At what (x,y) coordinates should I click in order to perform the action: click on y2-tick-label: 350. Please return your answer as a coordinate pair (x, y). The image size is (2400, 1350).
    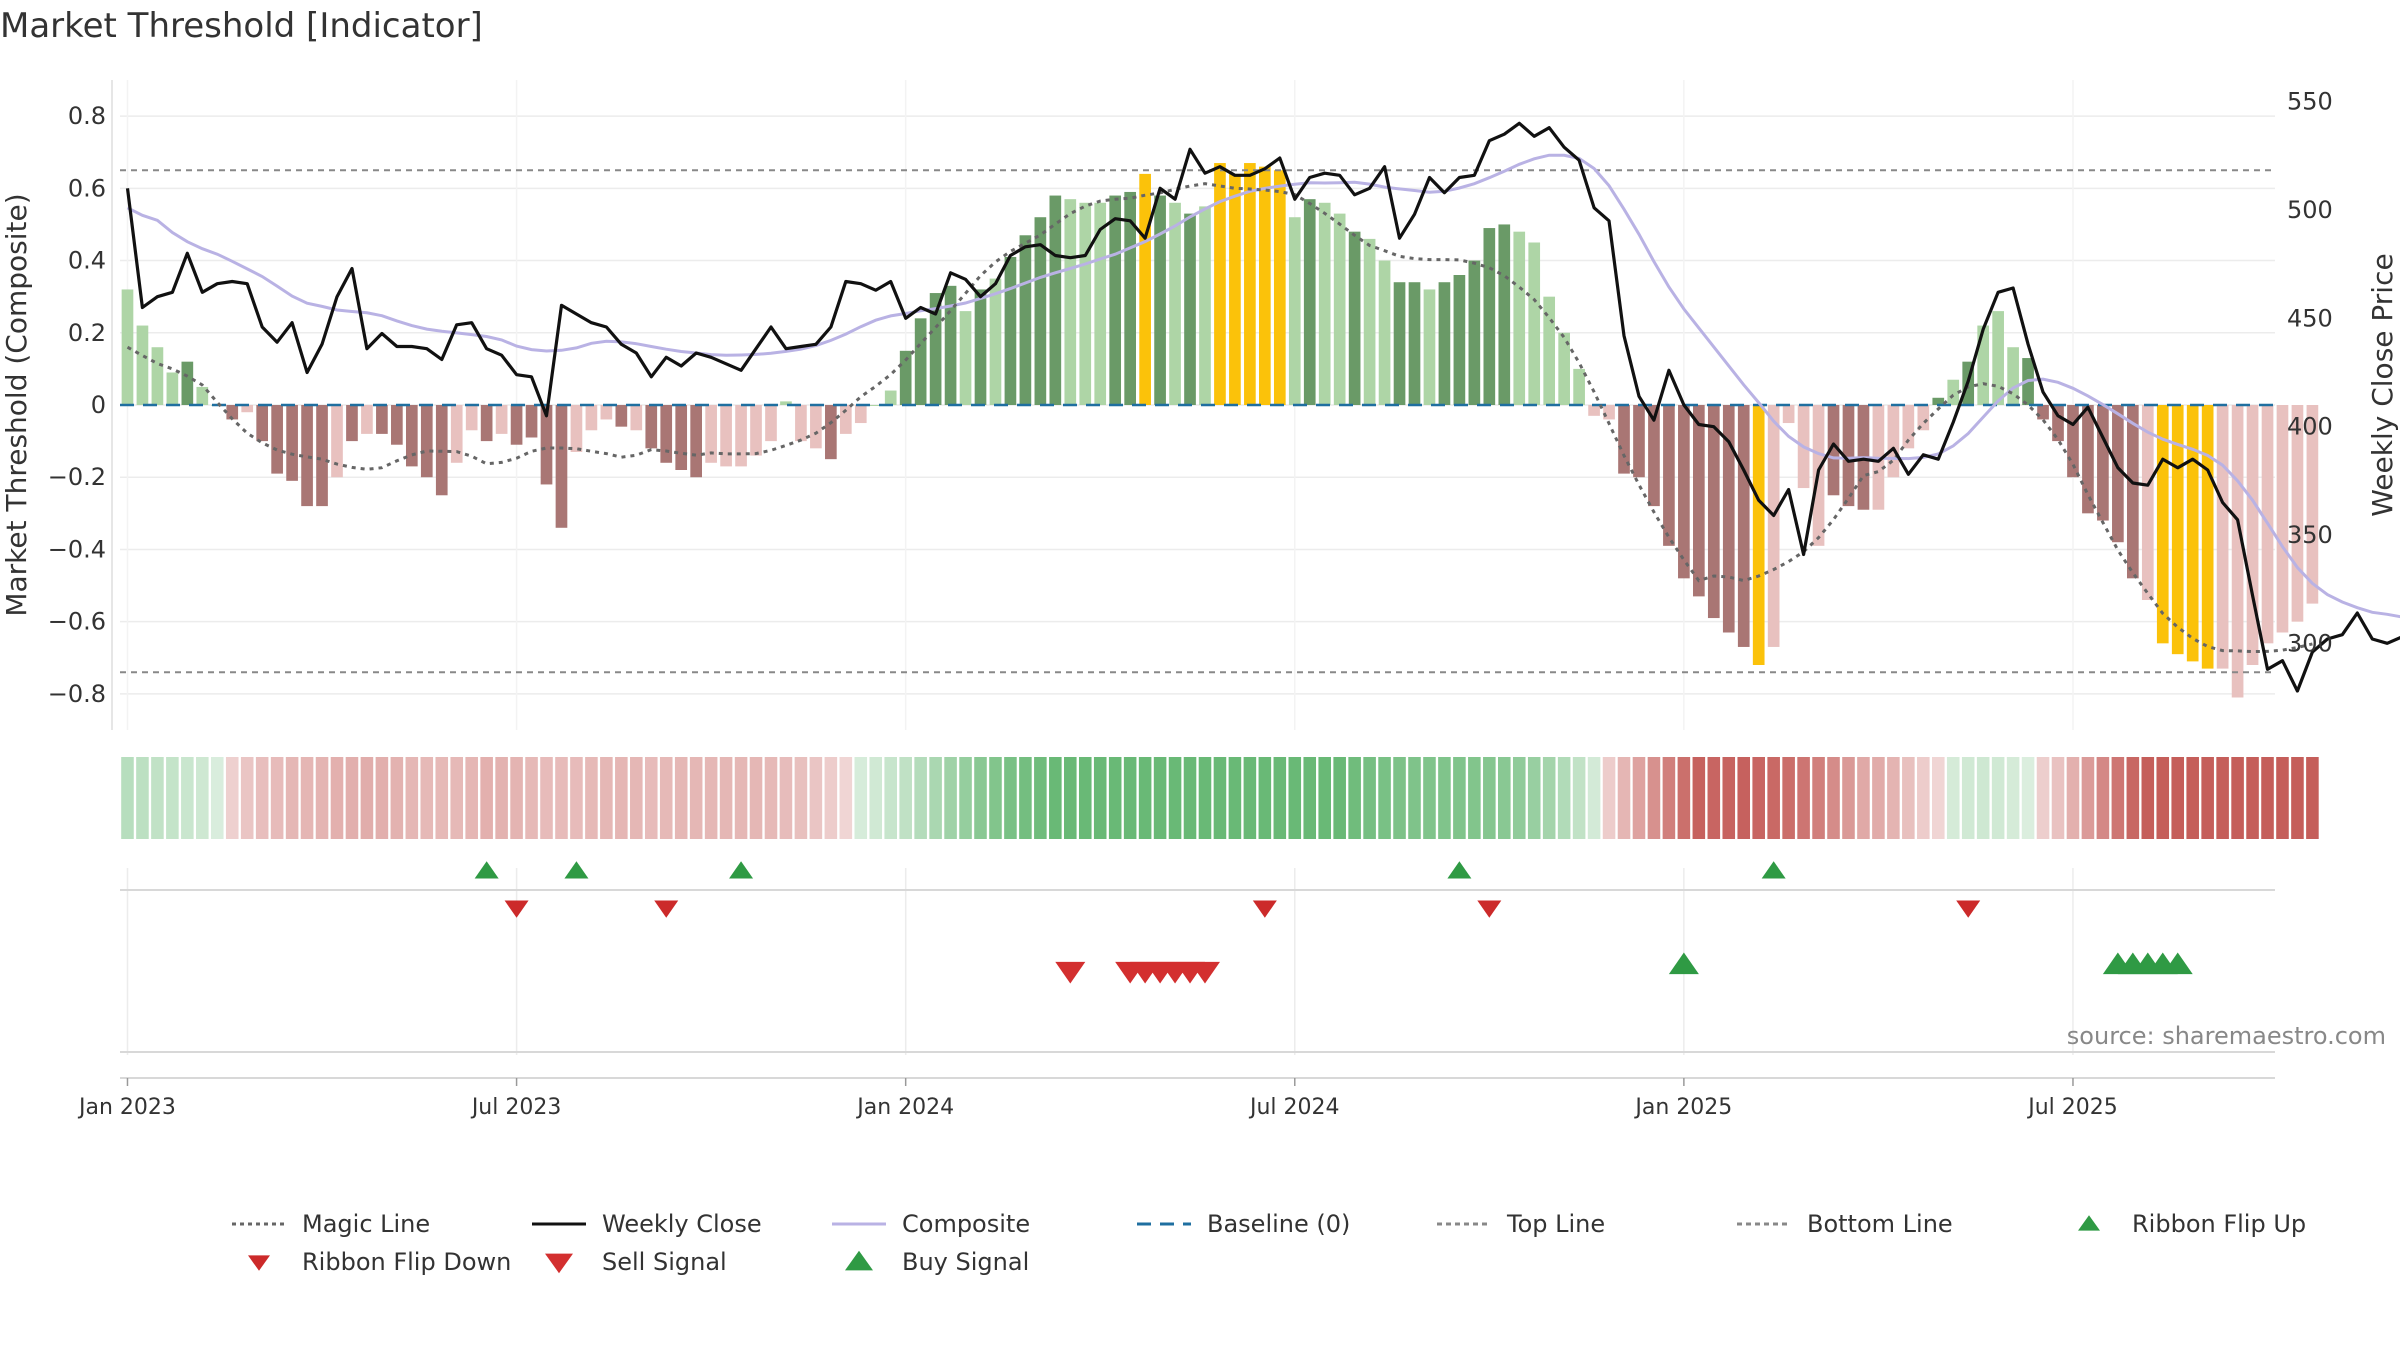
    Looking at the image, I should click on (2310, 535).